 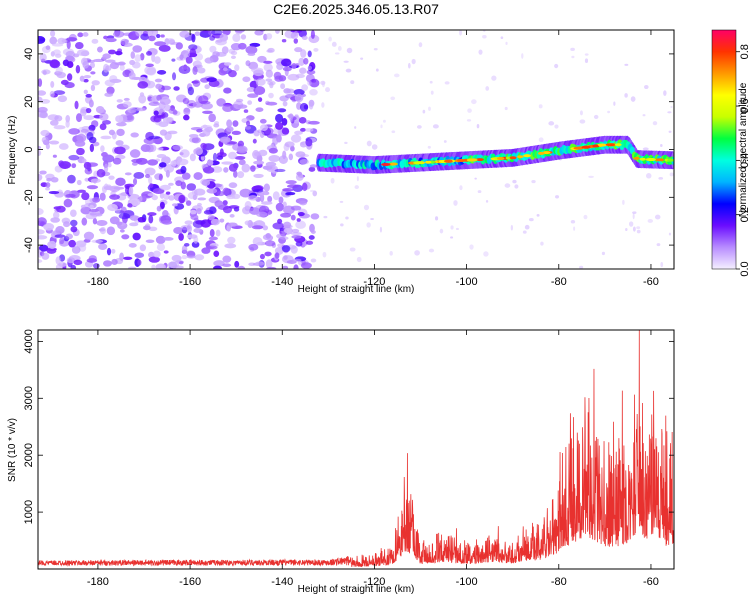 I want to click on colorbar-tick-label: 0.8, so click(x=744, y=51).